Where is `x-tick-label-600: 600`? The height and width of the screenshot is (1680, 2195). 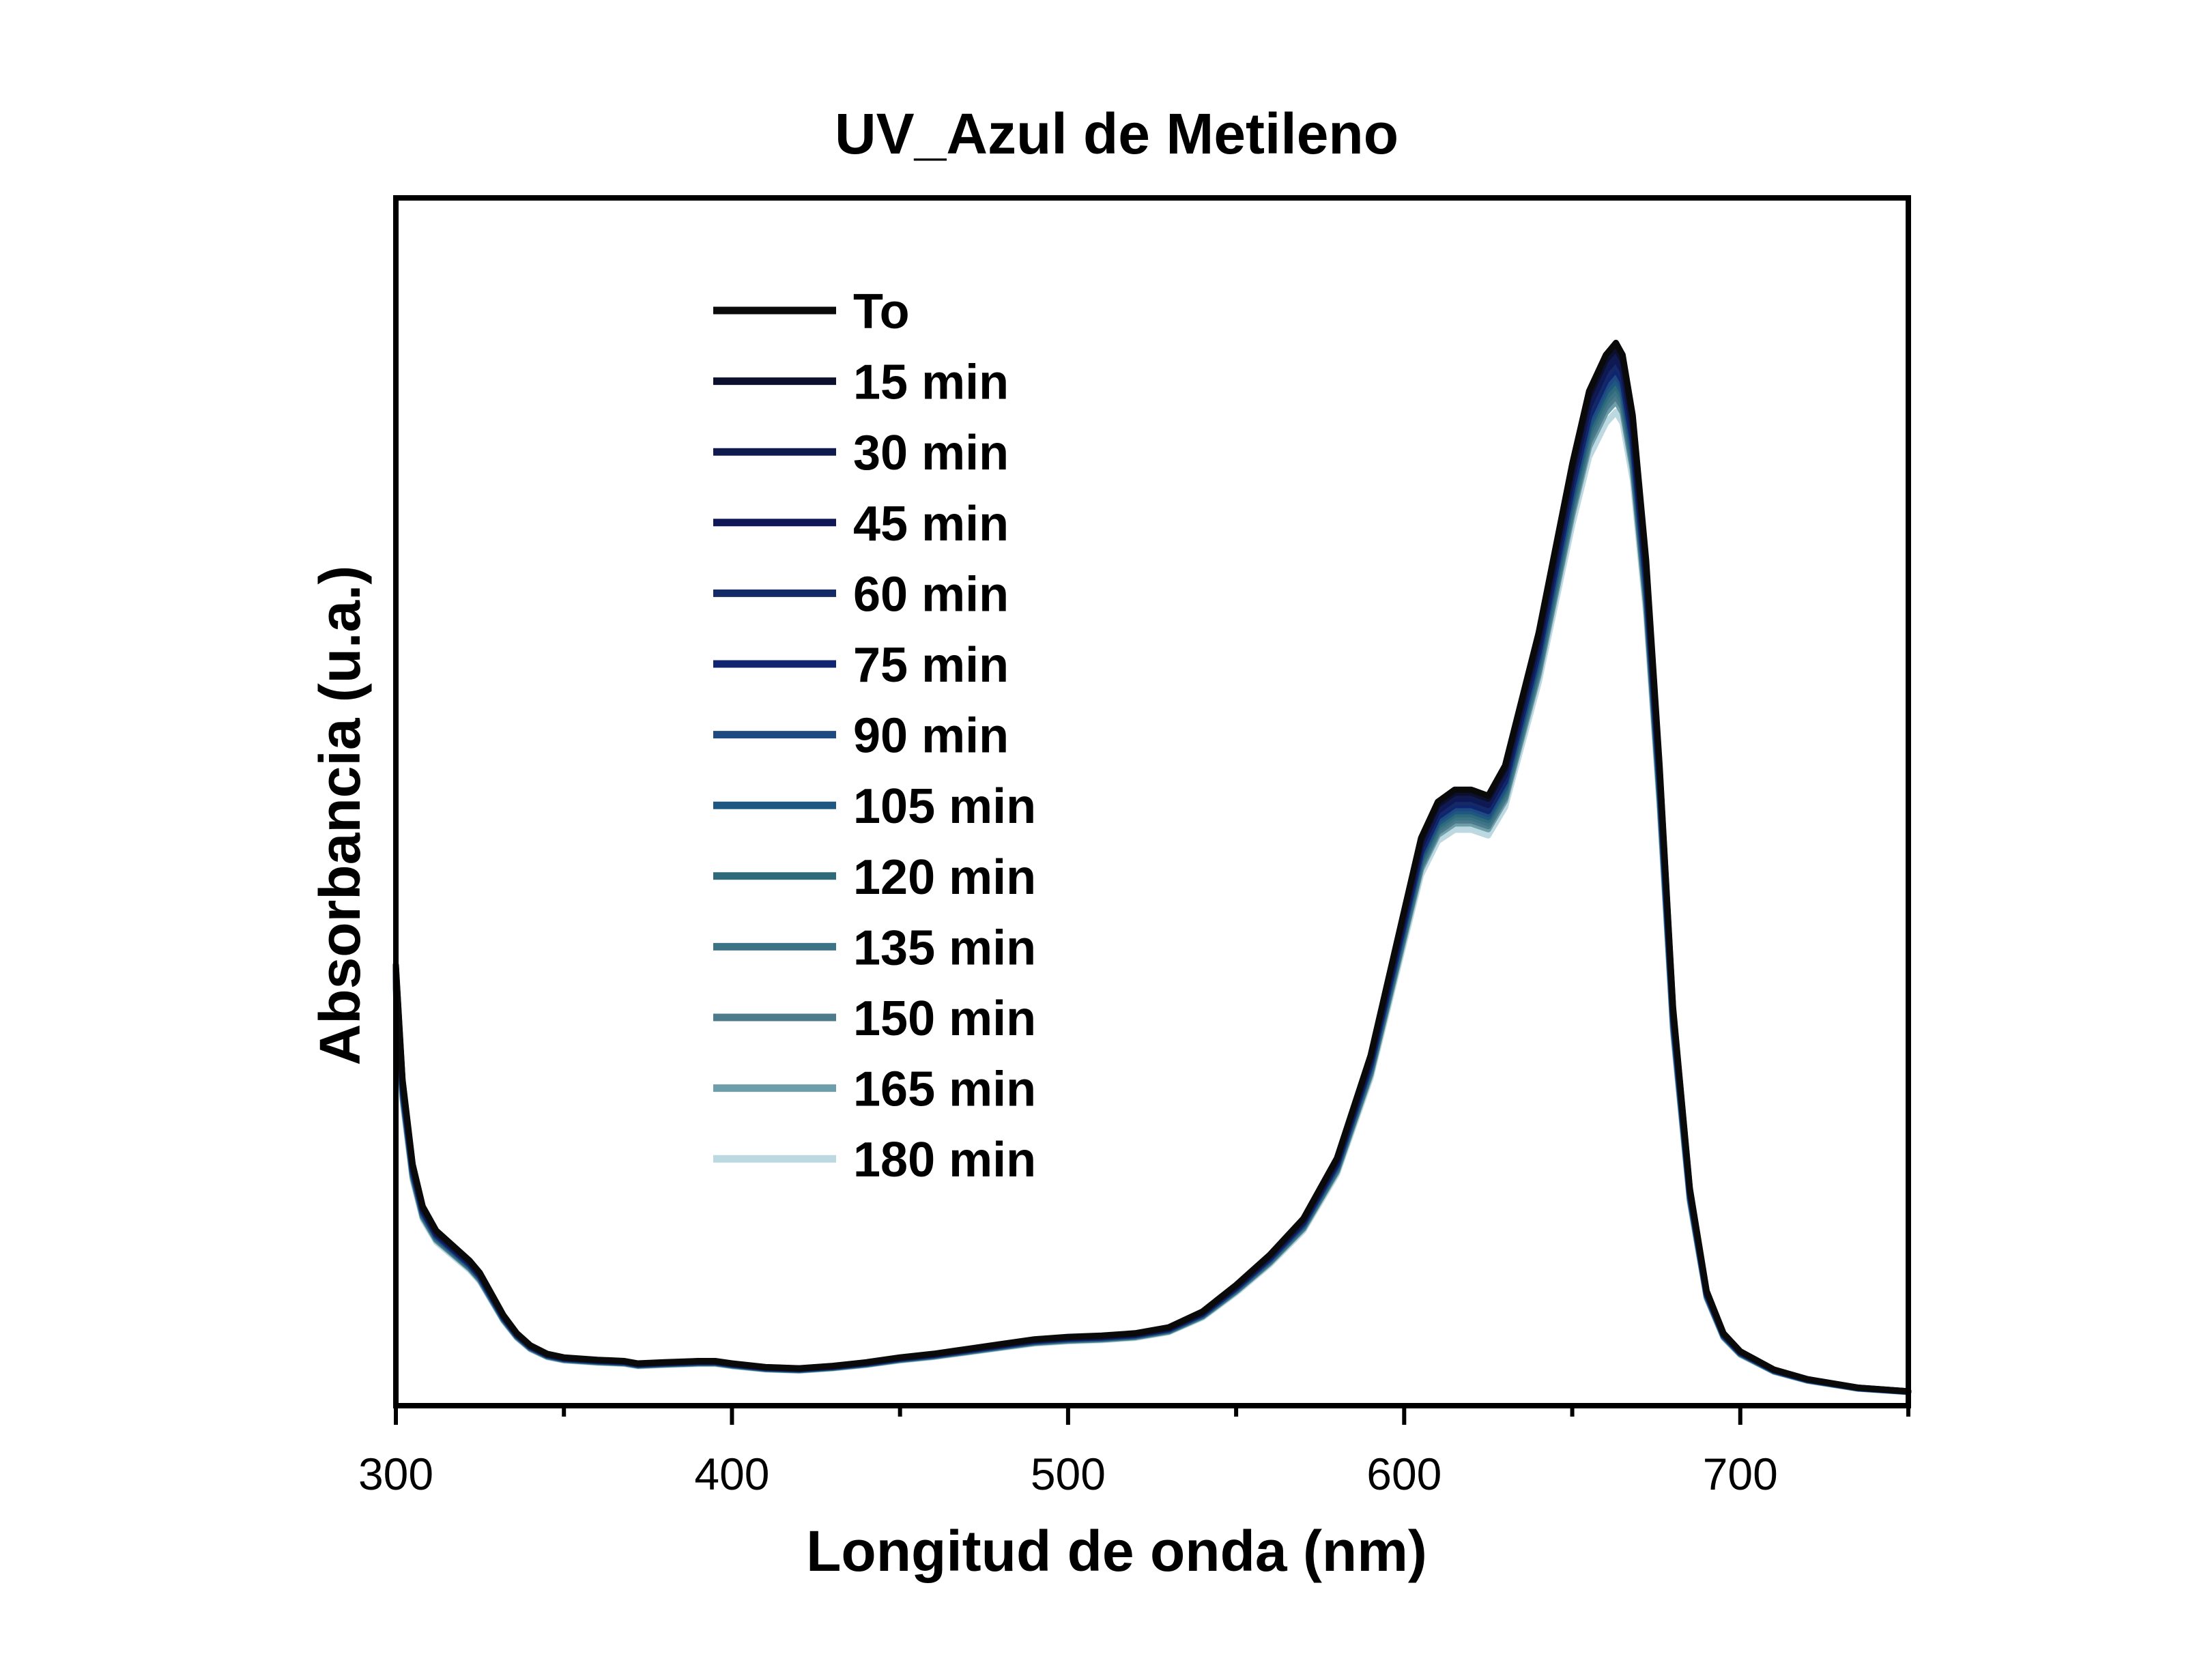
x-tick-label-600: 600 is located at coordinates (1404, 1474).